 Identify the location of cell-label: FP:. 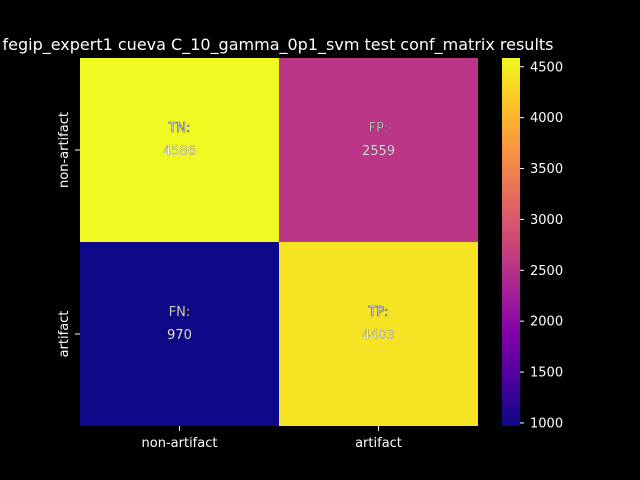
(379, 128).